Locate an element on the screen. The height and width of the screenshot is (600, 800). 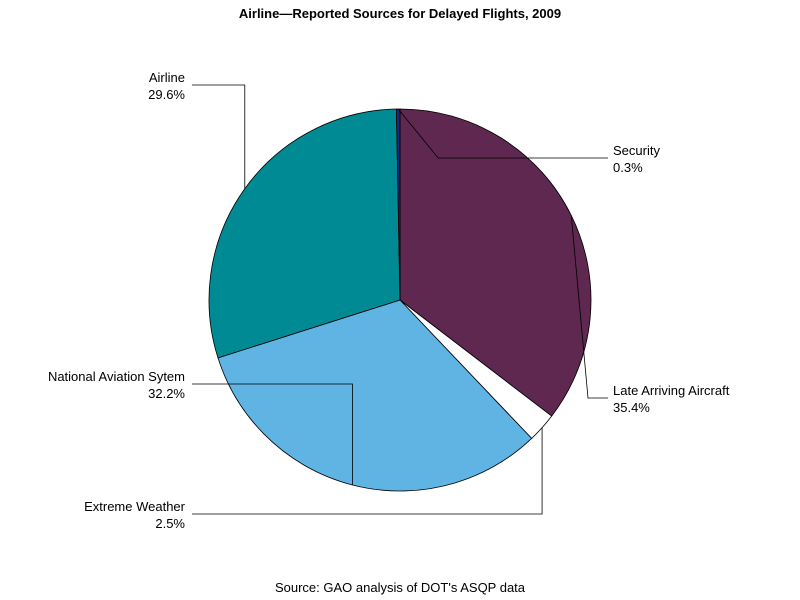
slice-percent: 0.3% is located at coordinates (628, 167).